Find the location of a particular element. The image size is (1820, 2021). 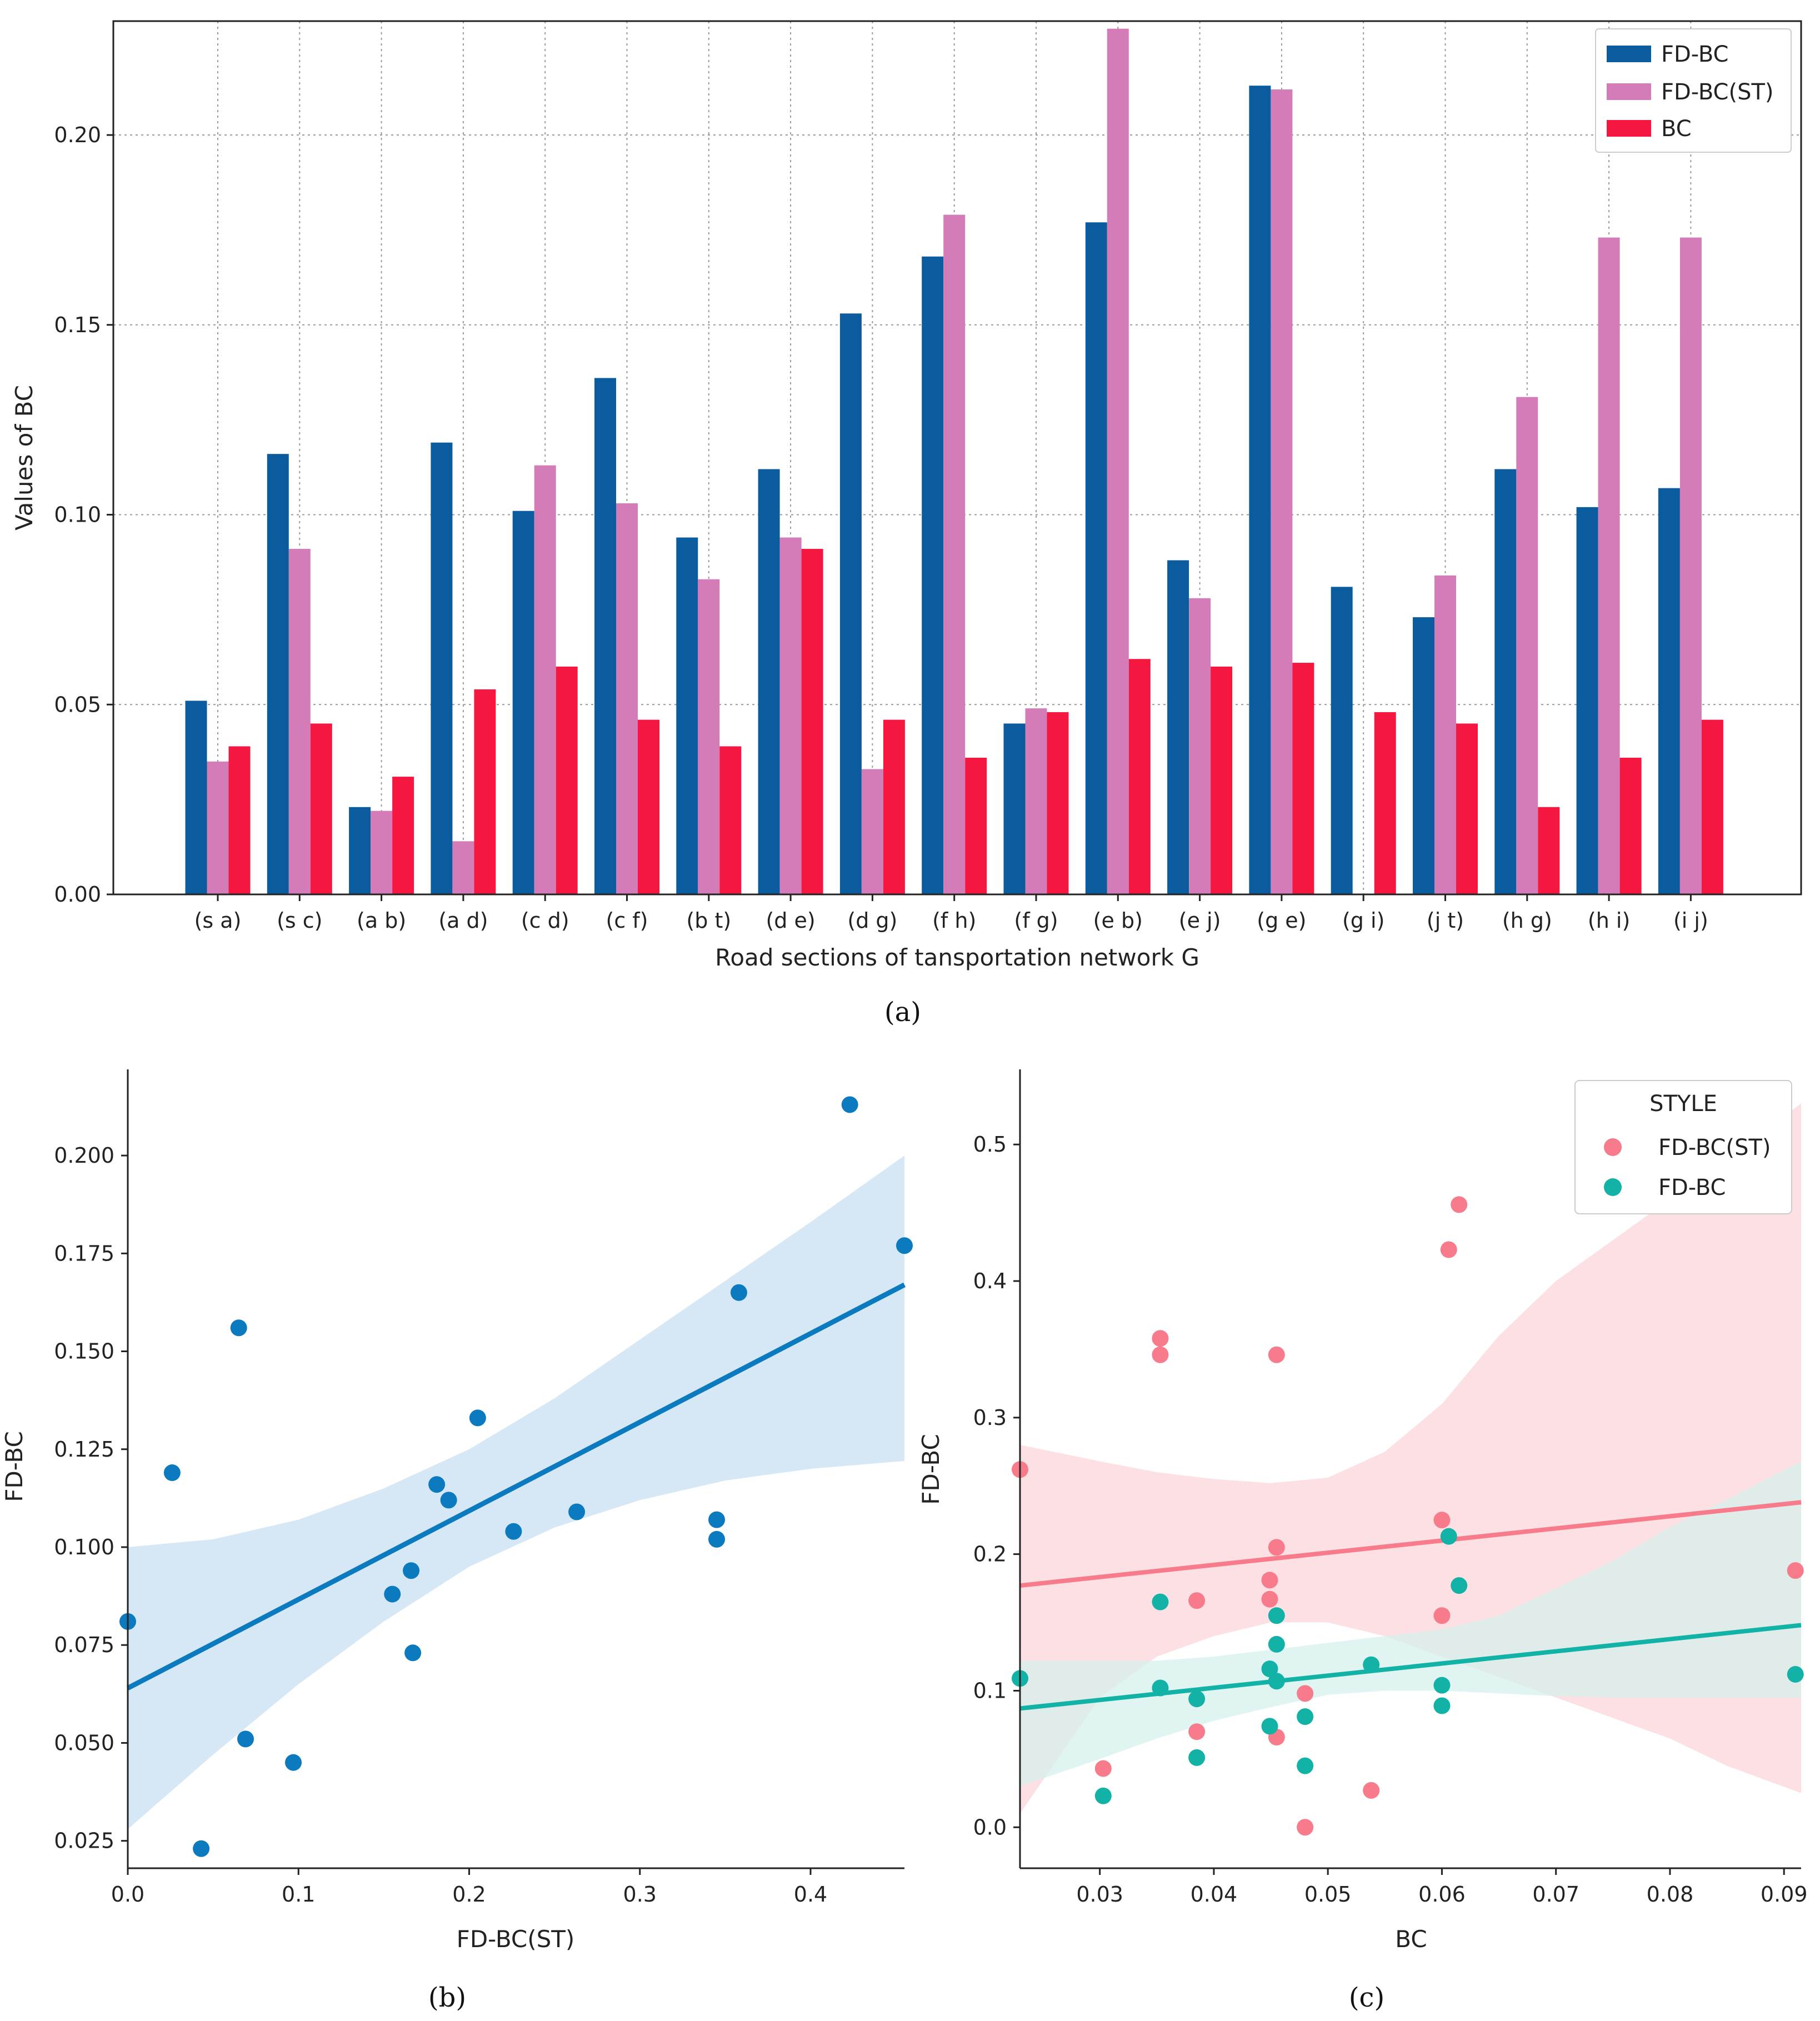

bar-fd-bc-st-j-t is located at coordinates (1445, 734).